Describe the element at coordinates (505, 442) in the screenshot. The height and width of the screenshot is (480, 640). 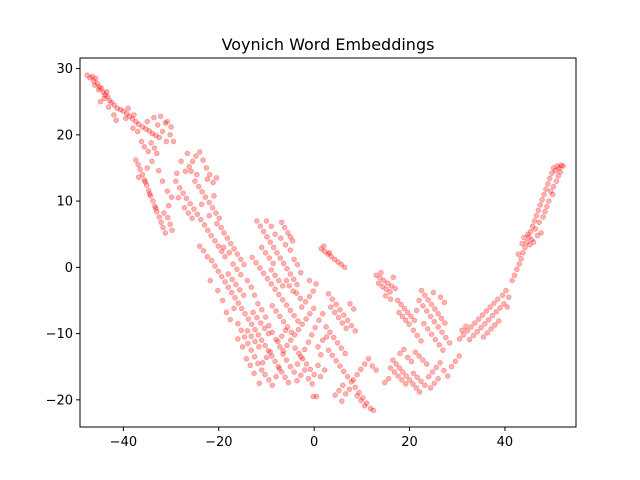
I see `x-tick-label: 40` at that location.